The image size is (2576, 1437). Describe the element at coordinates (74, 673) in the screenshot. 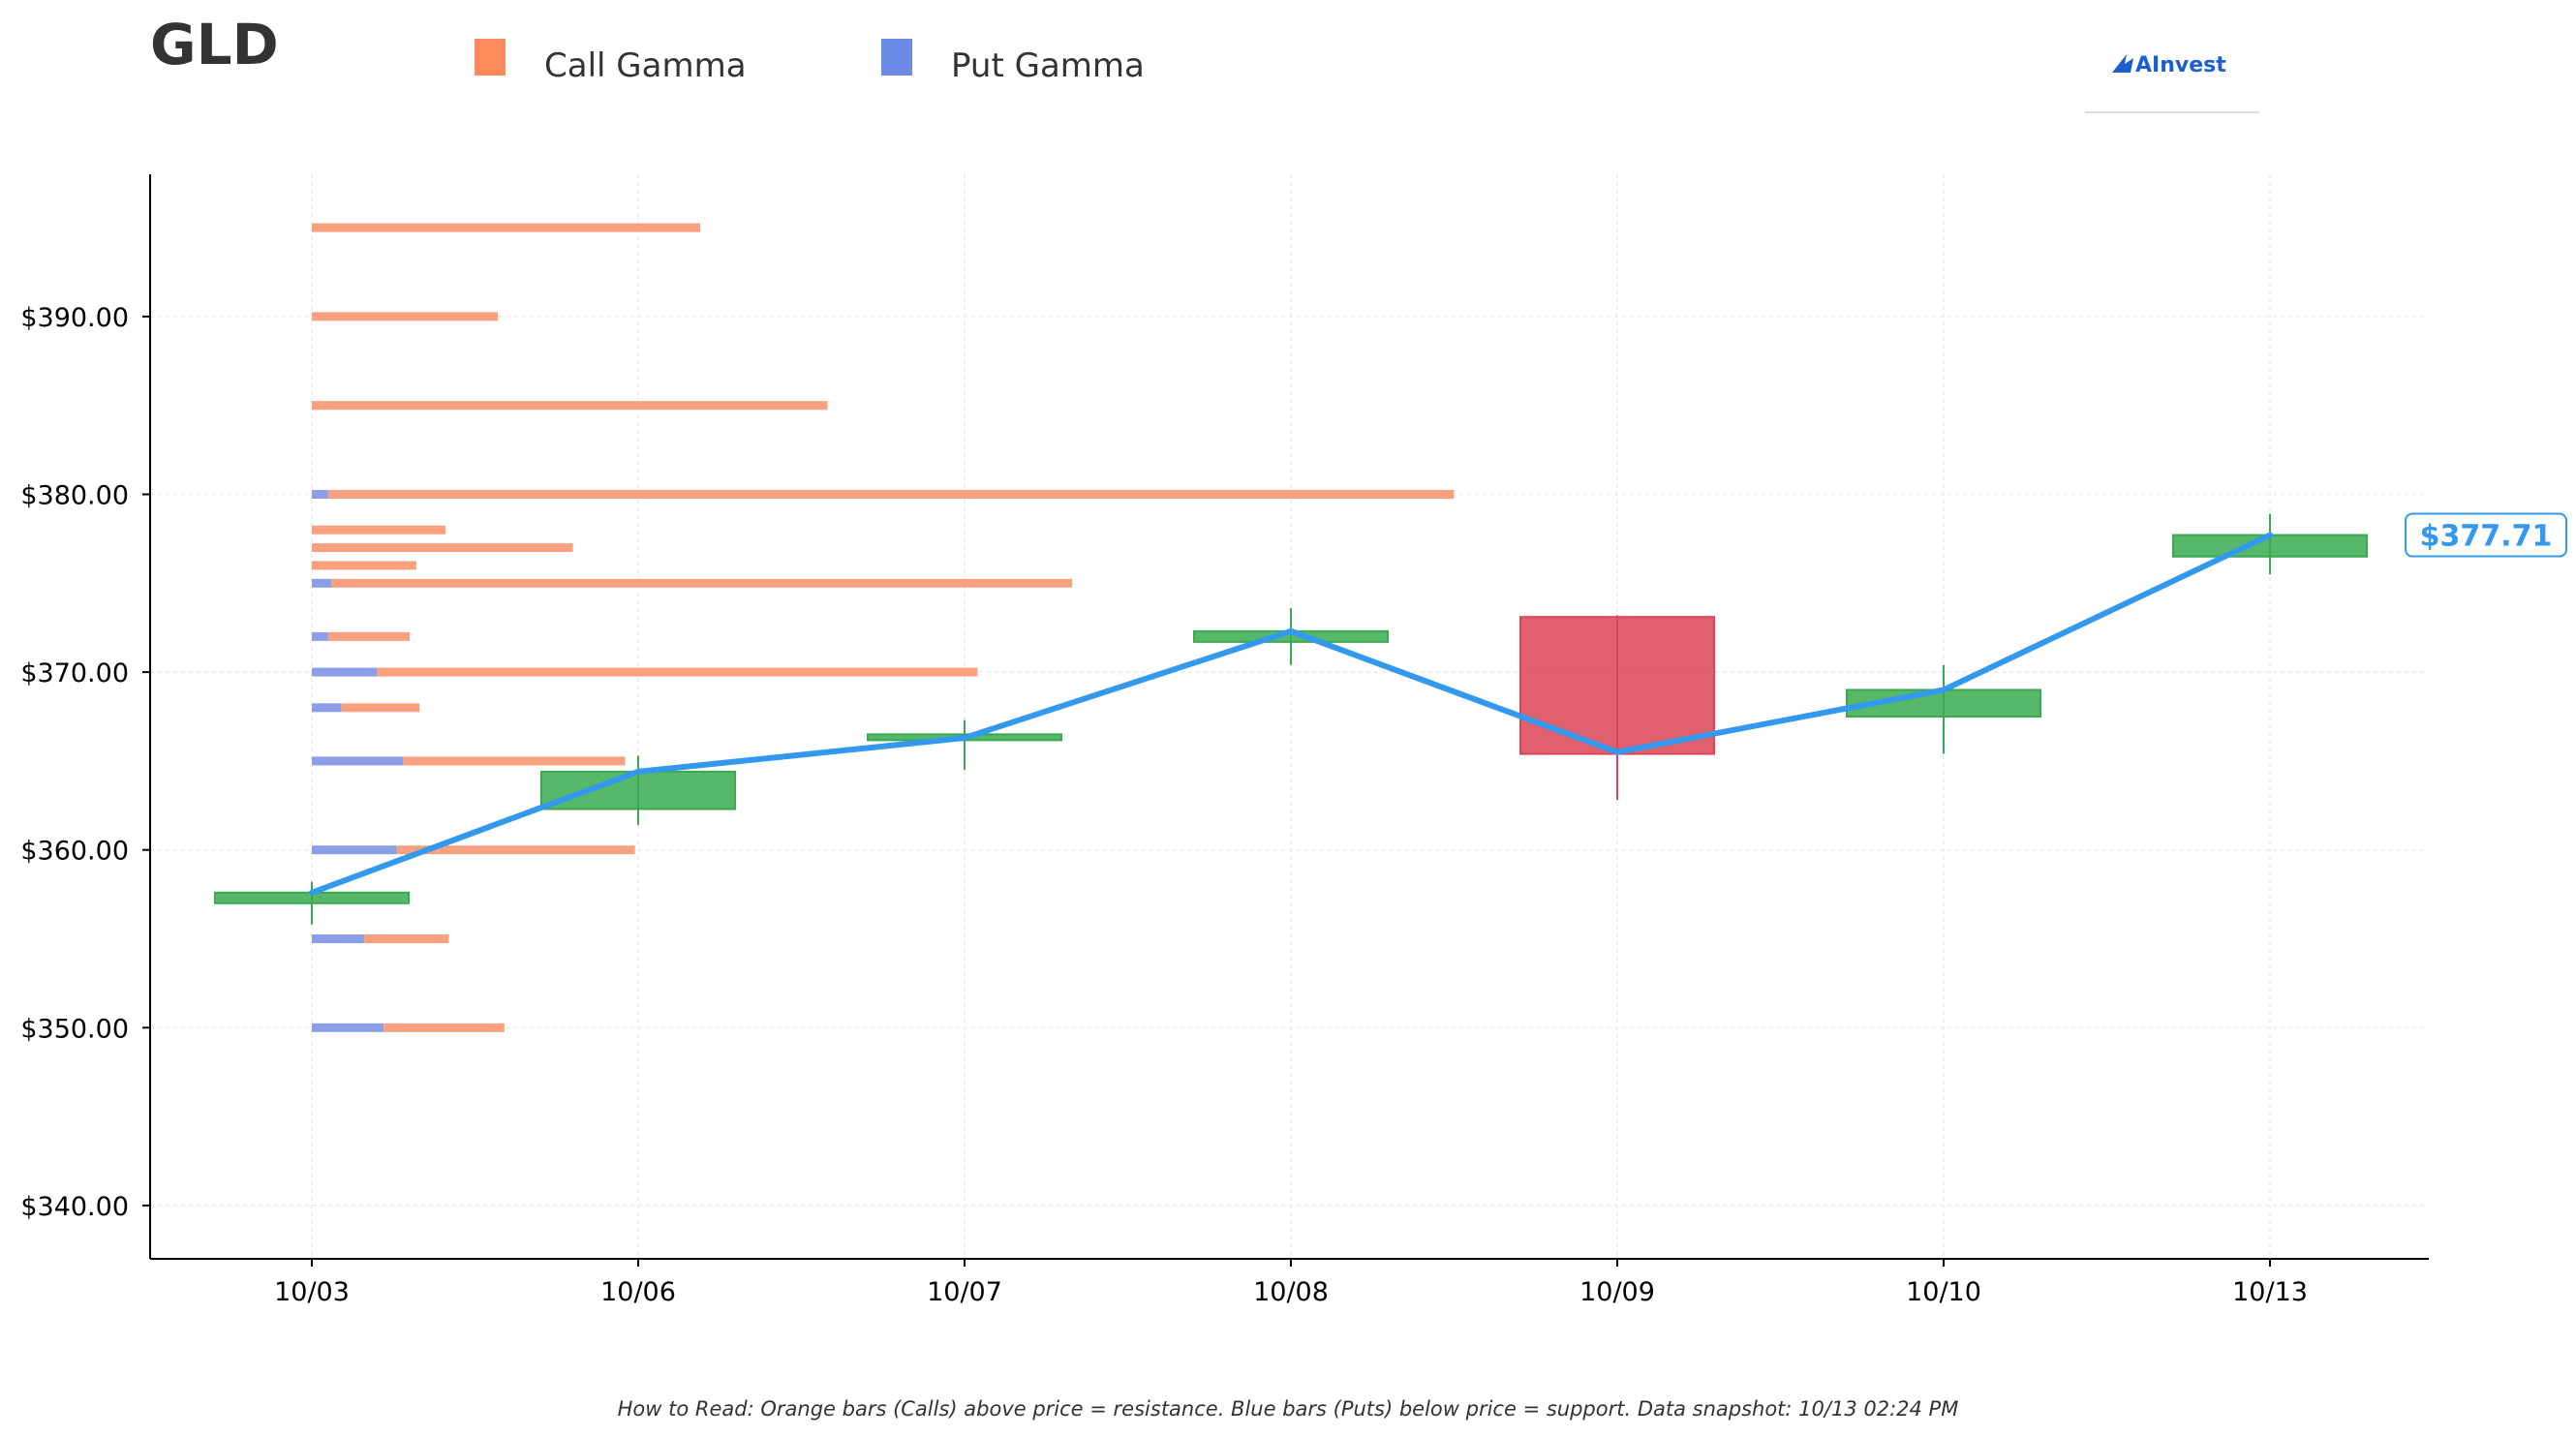

I see `y-tick-label: $370.00` at that location.